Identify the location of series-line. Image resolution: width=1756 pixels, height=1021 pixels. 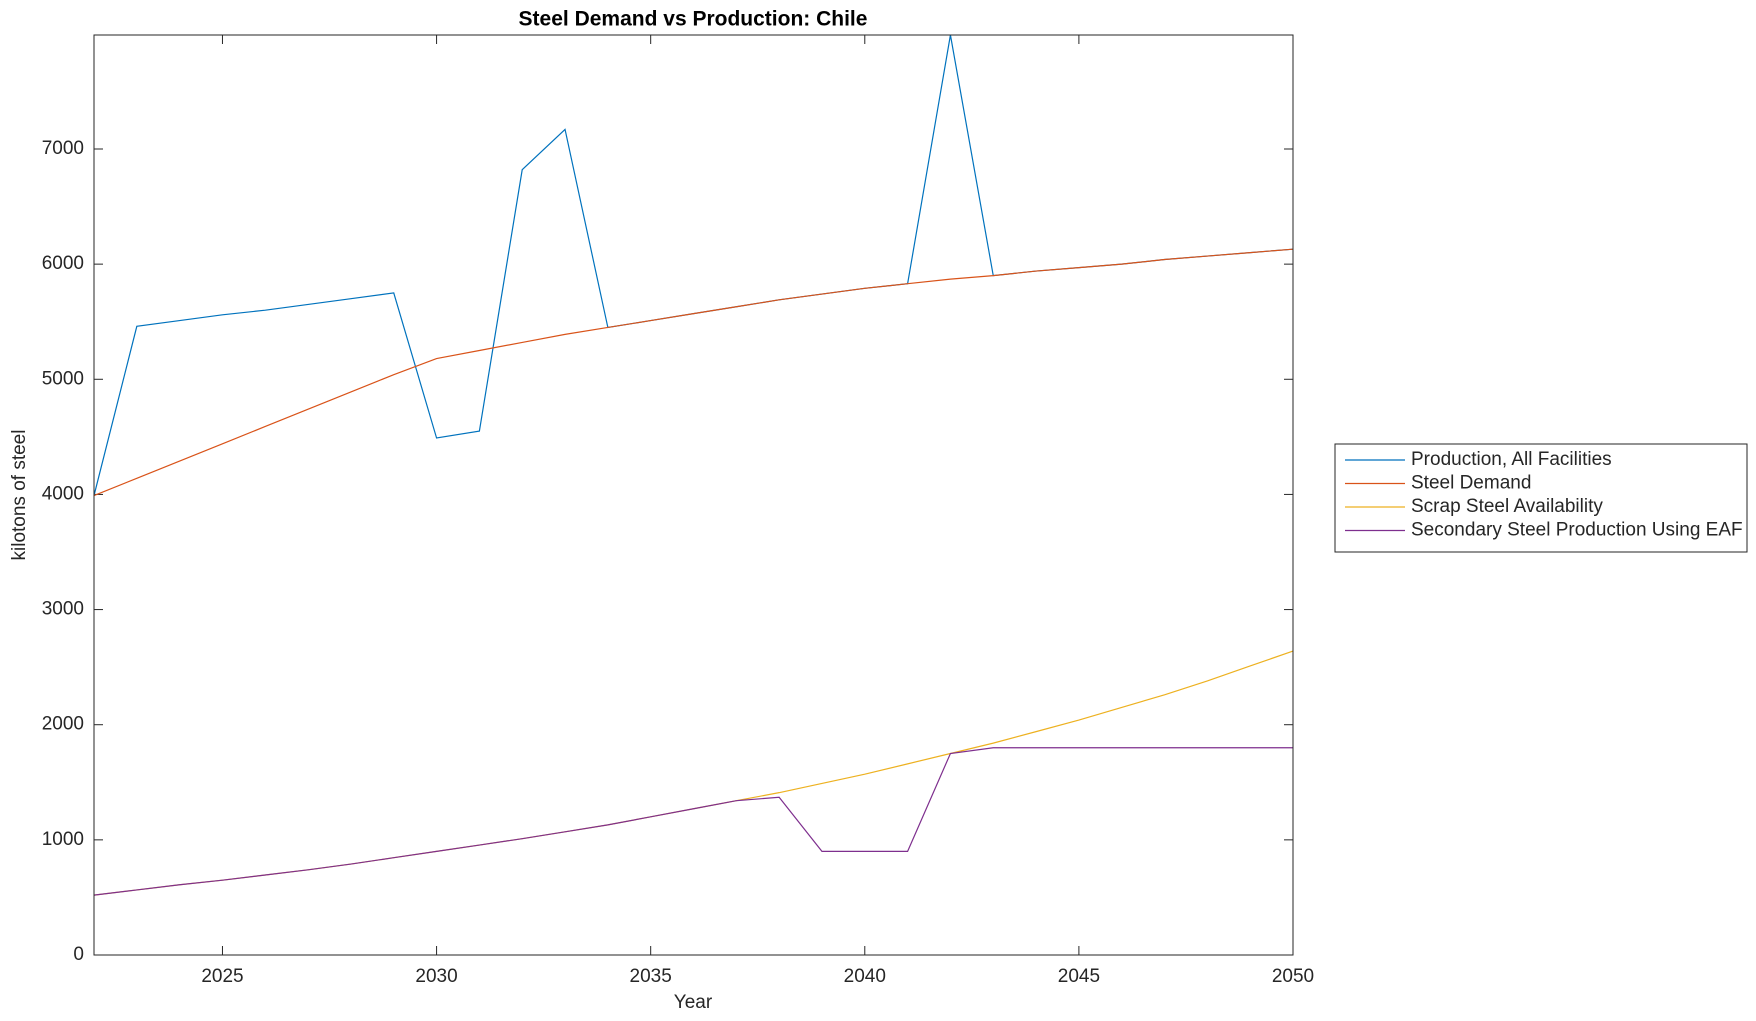
(693, 821).